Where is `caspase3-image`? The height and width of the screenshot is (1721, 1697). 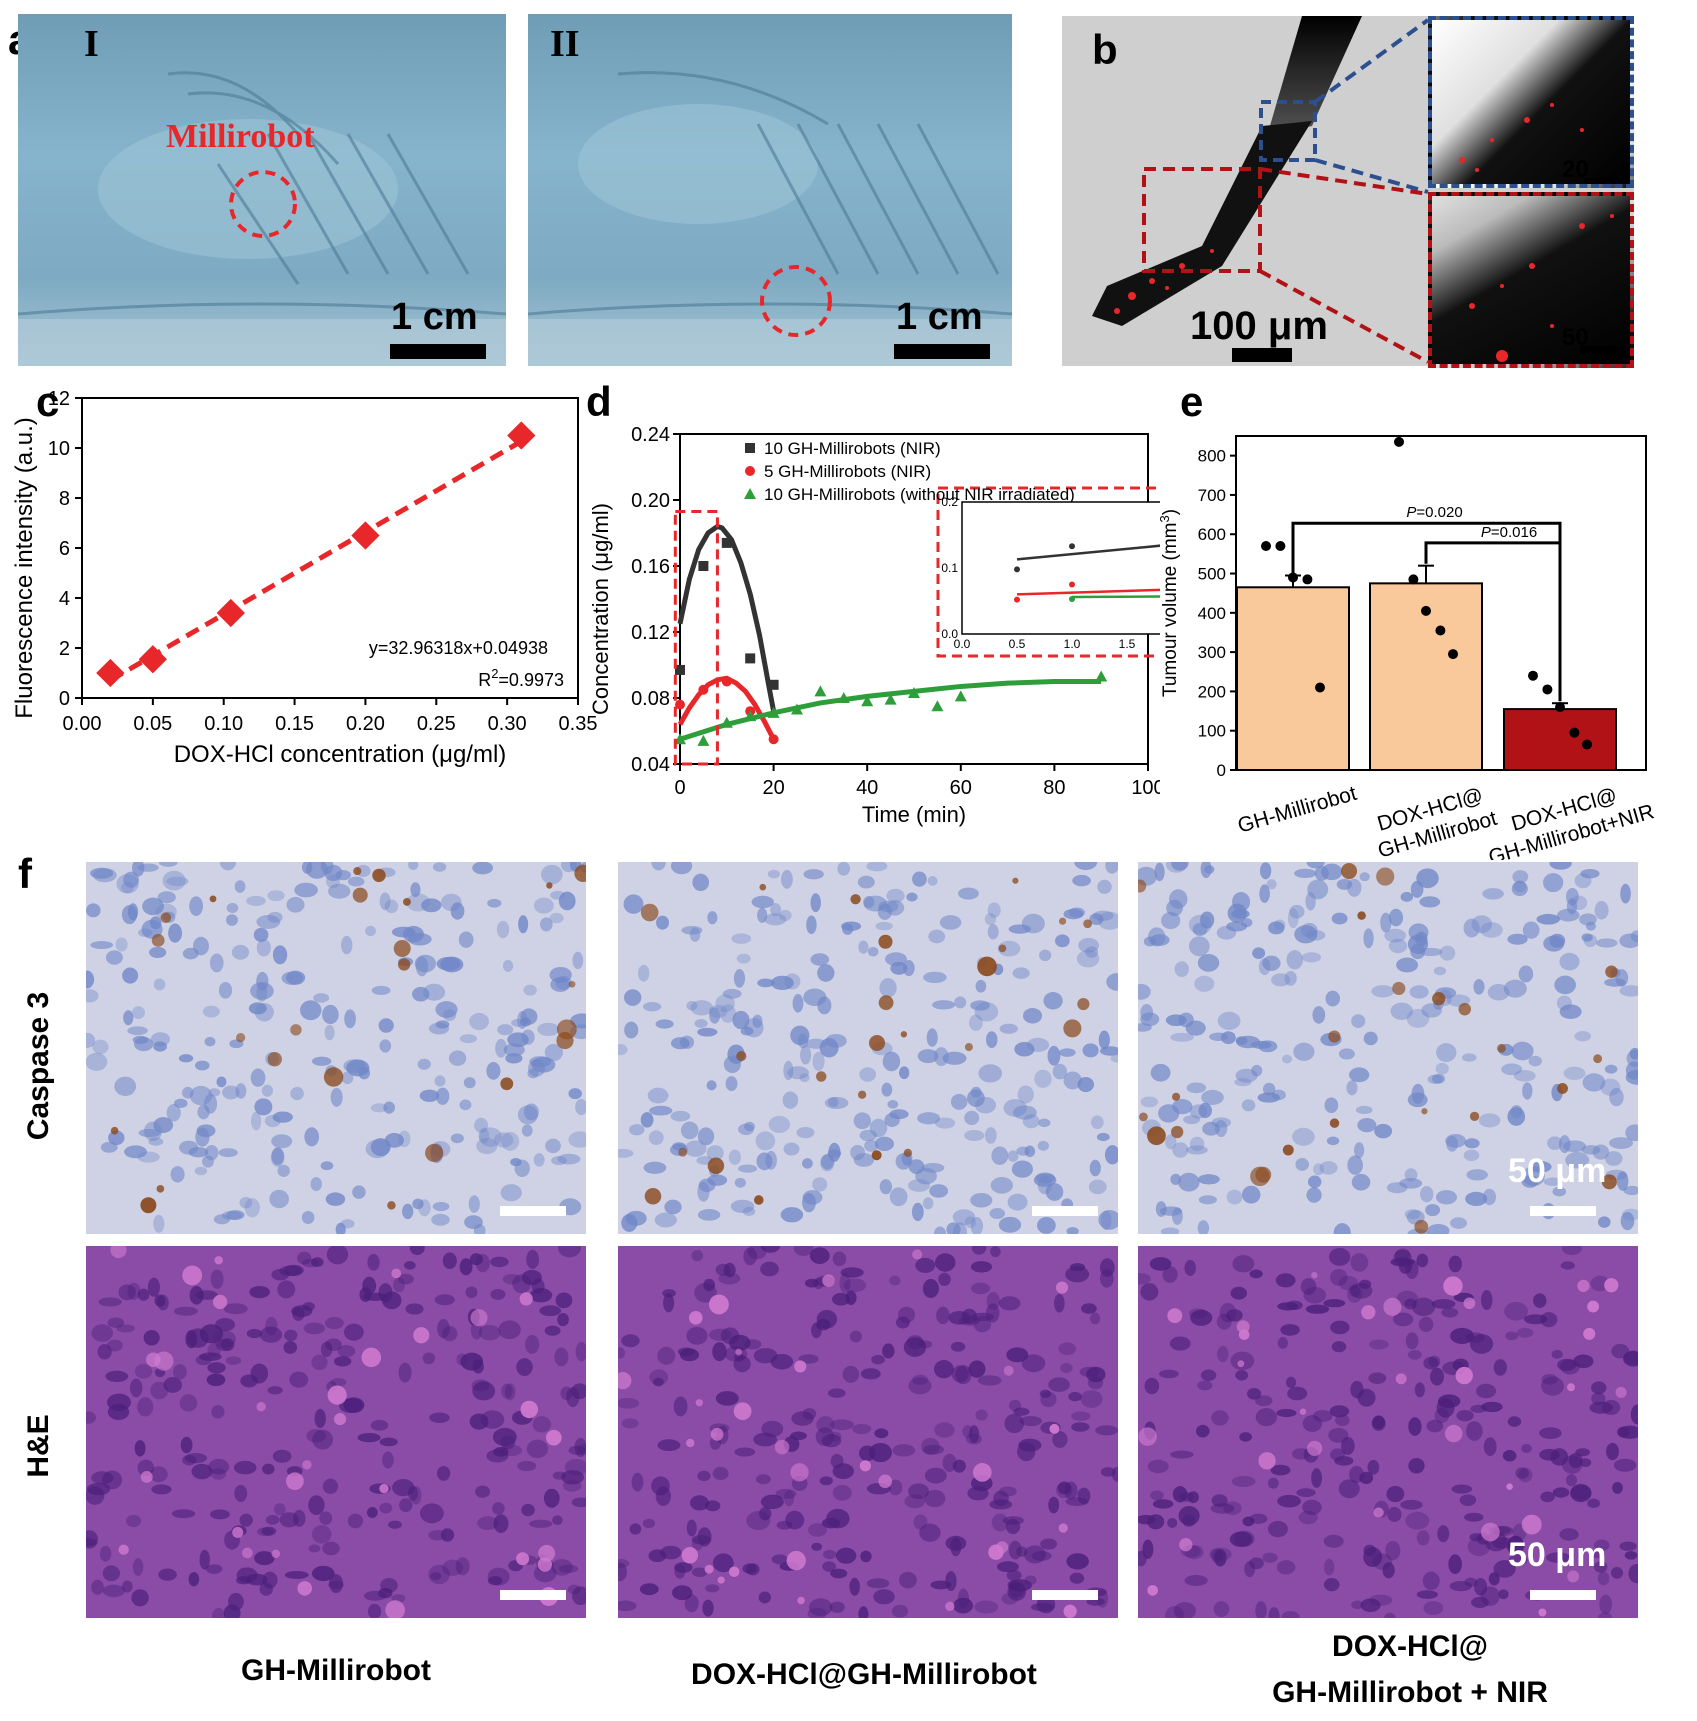 caspase3-image is located at coordinates (868, 1048).